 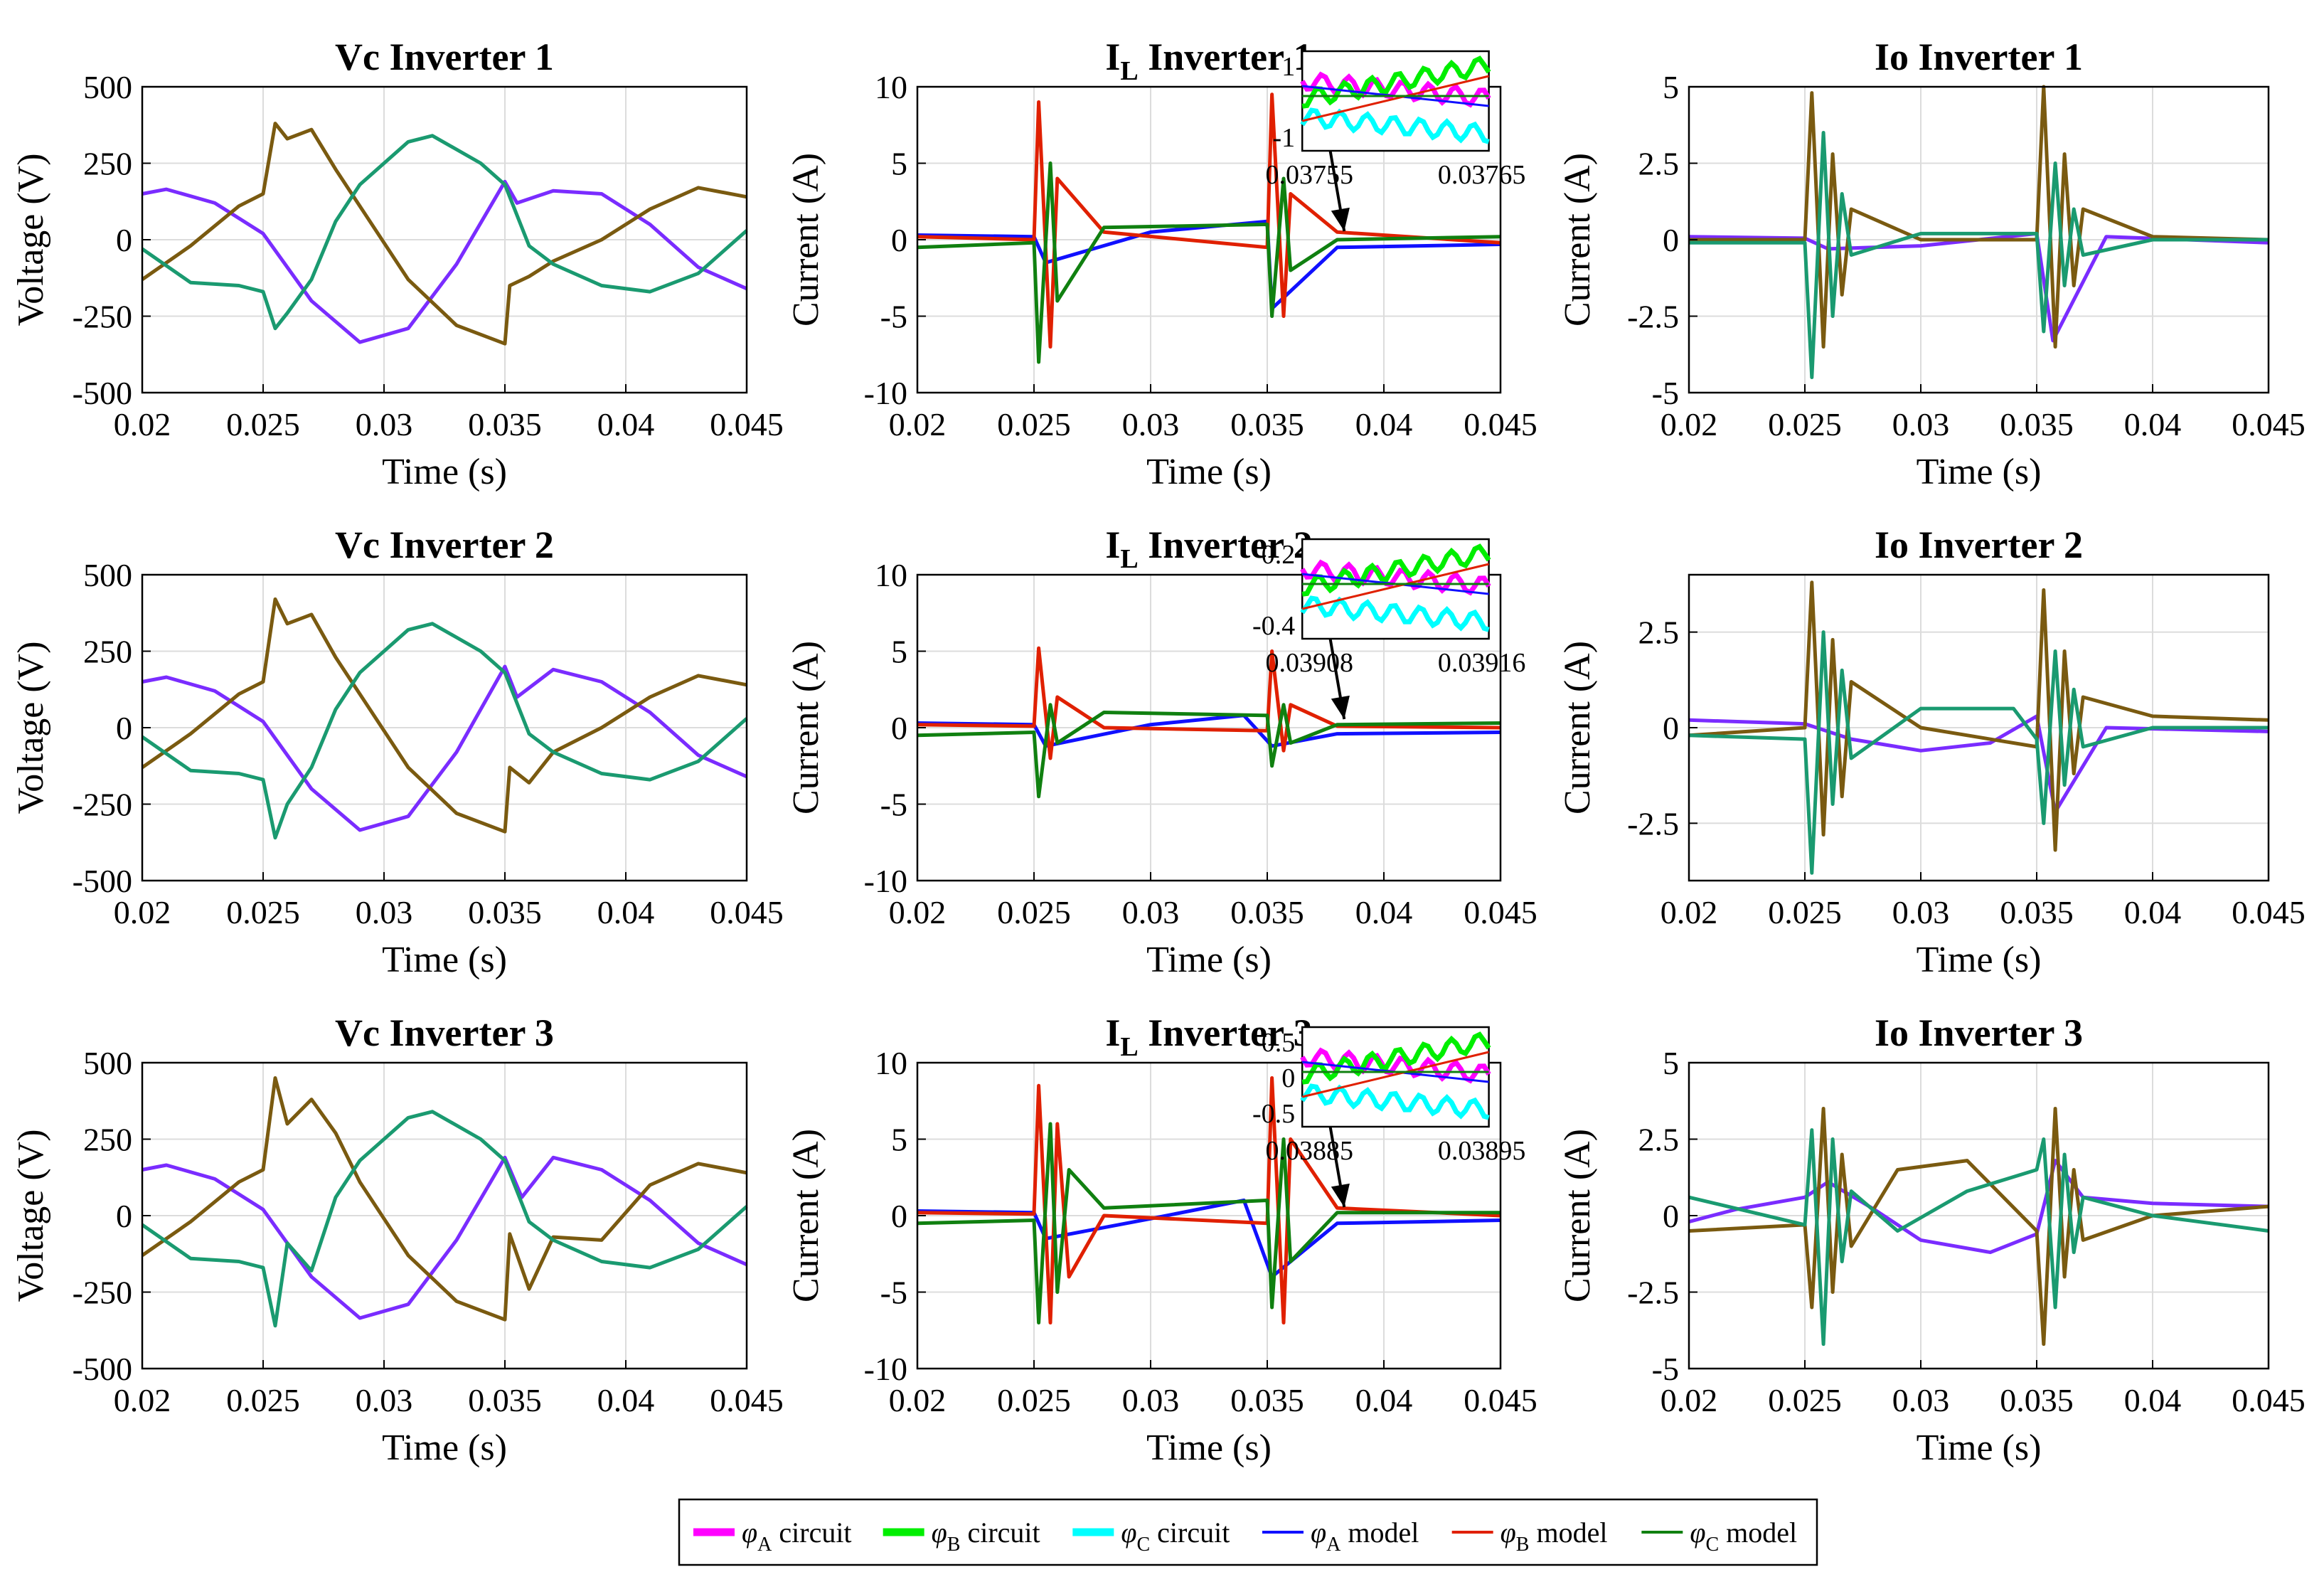 I want to click on legend-item-a-model: φA model, so click(x=1340, y=1536).